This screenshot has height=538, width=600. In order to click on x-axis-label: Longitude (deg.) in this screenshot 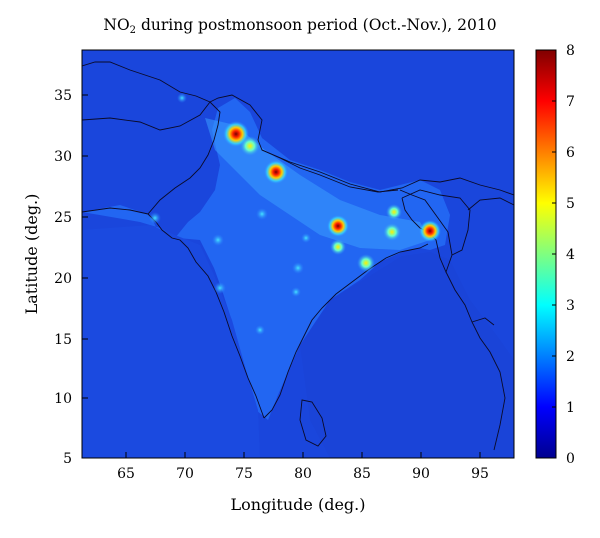, I will do `click(298, 504)`.